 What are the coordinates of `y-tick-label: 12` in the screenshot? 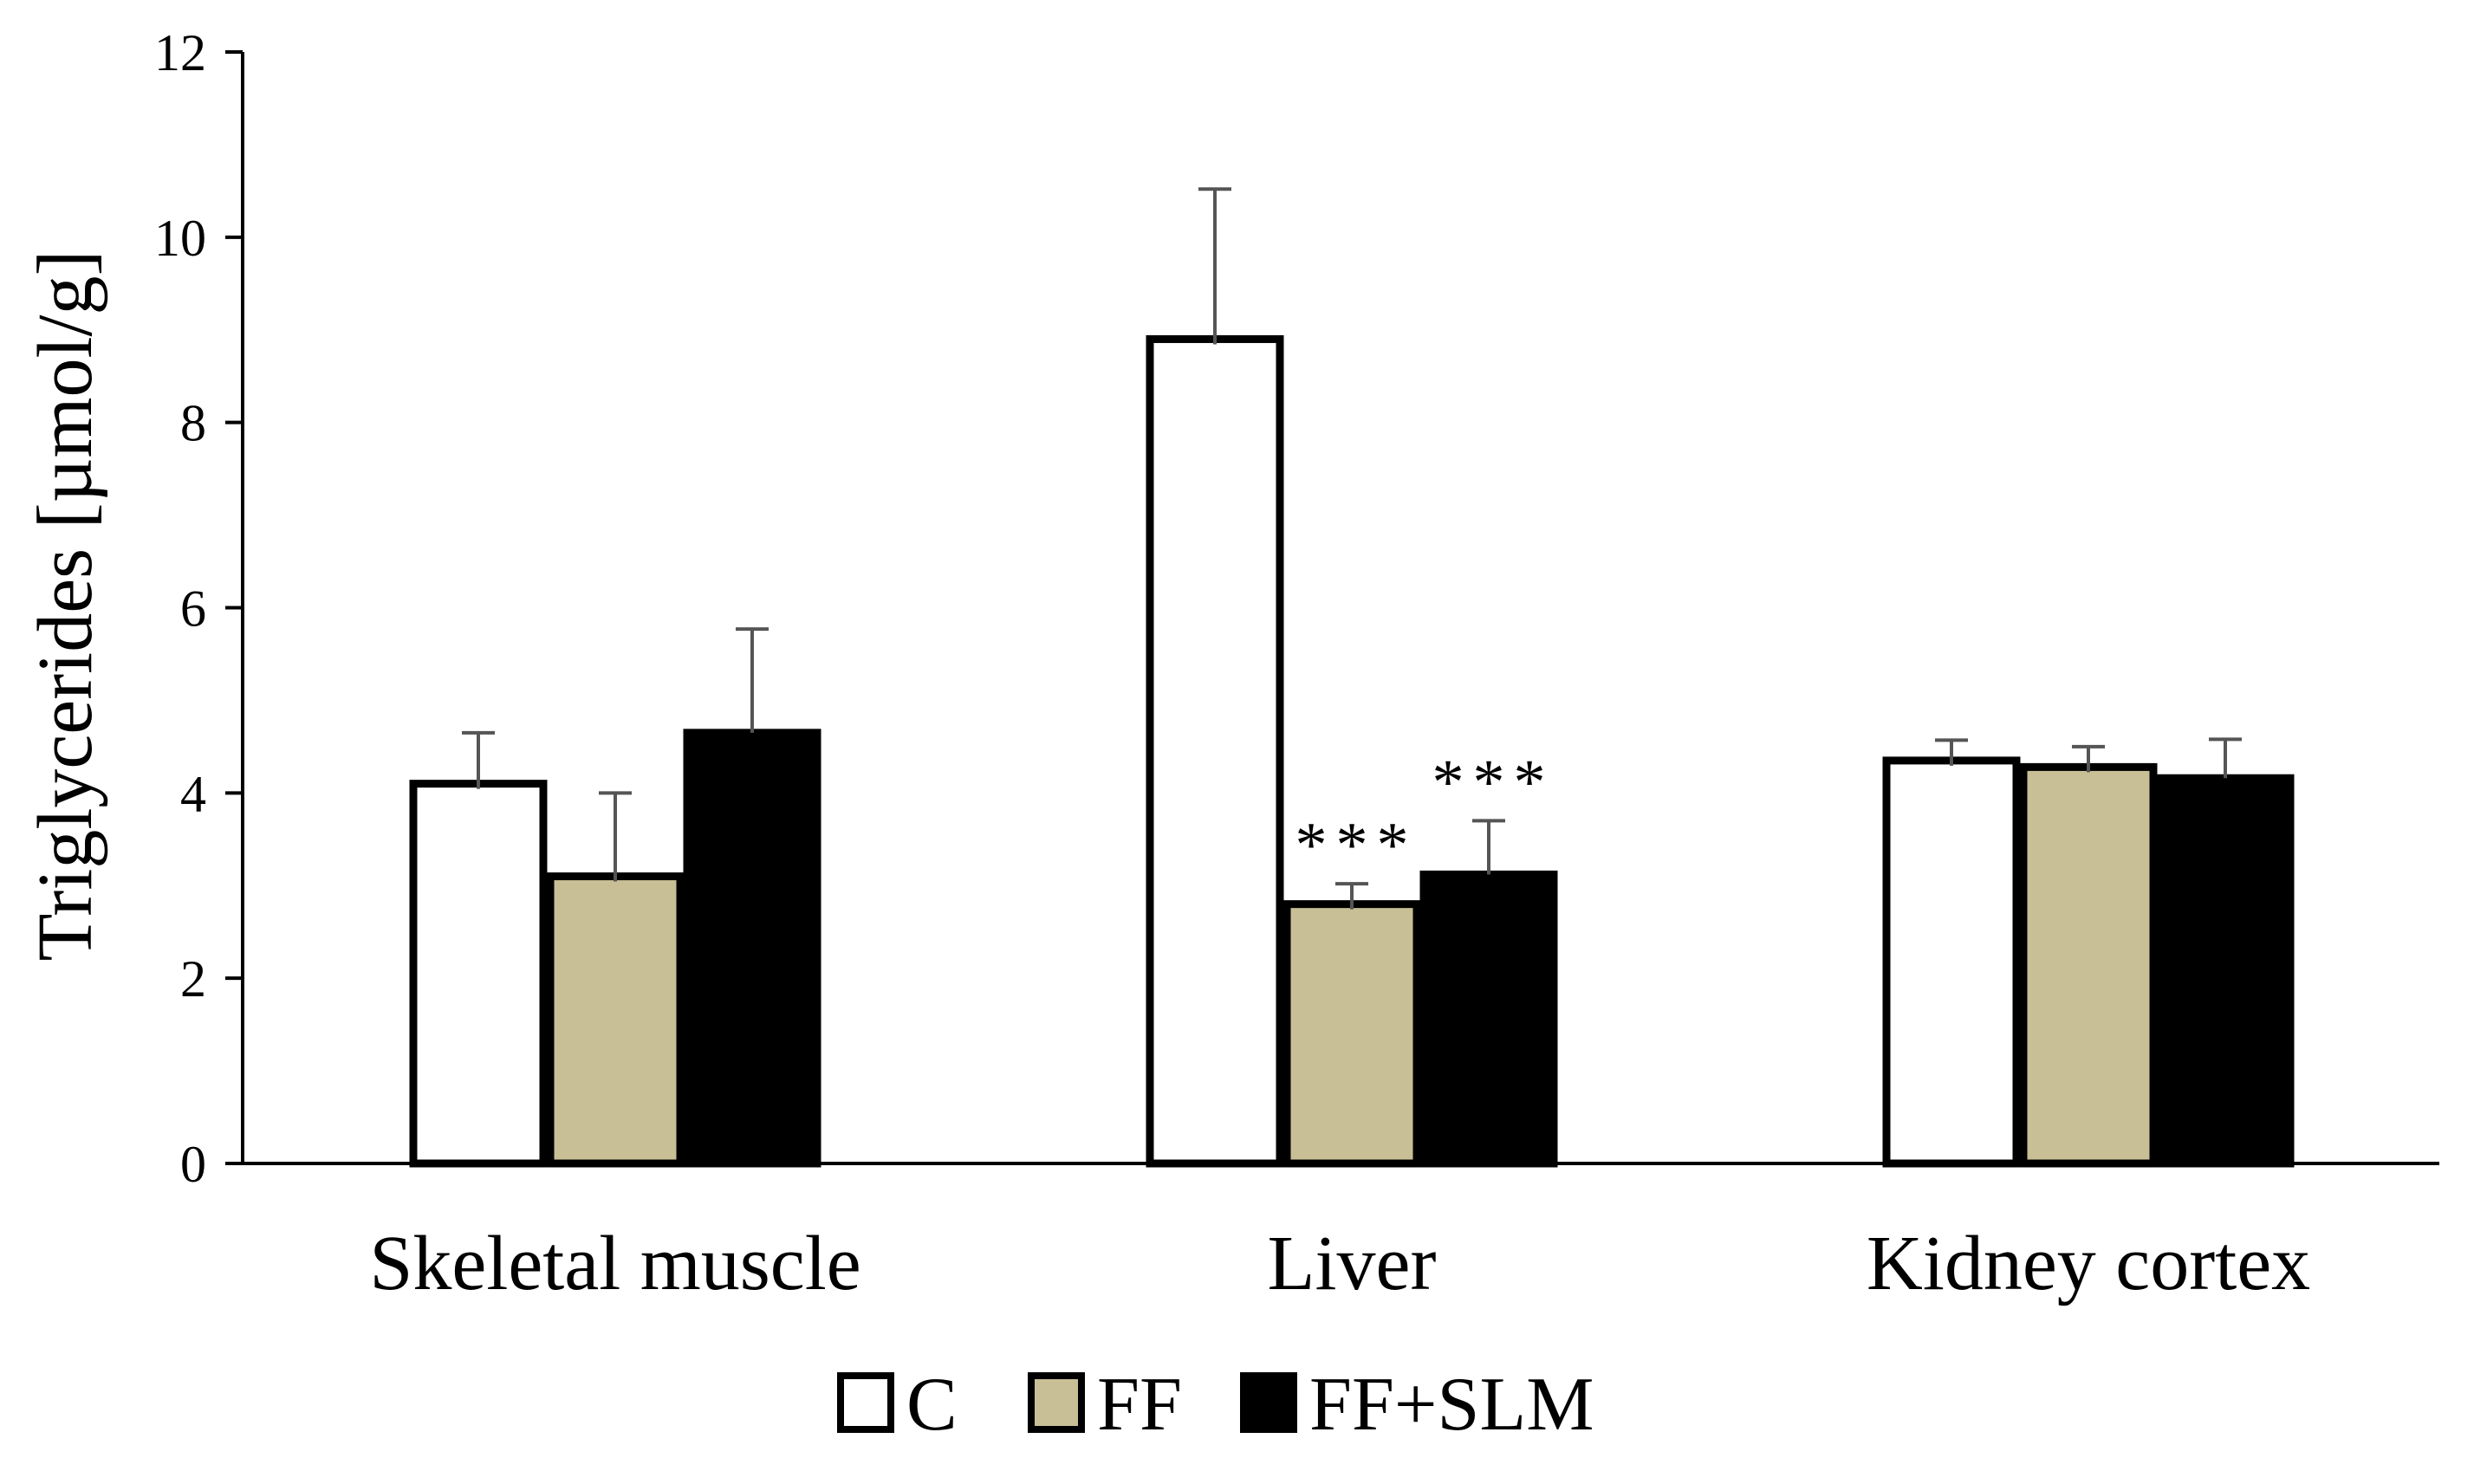 It's located at (180, 52).